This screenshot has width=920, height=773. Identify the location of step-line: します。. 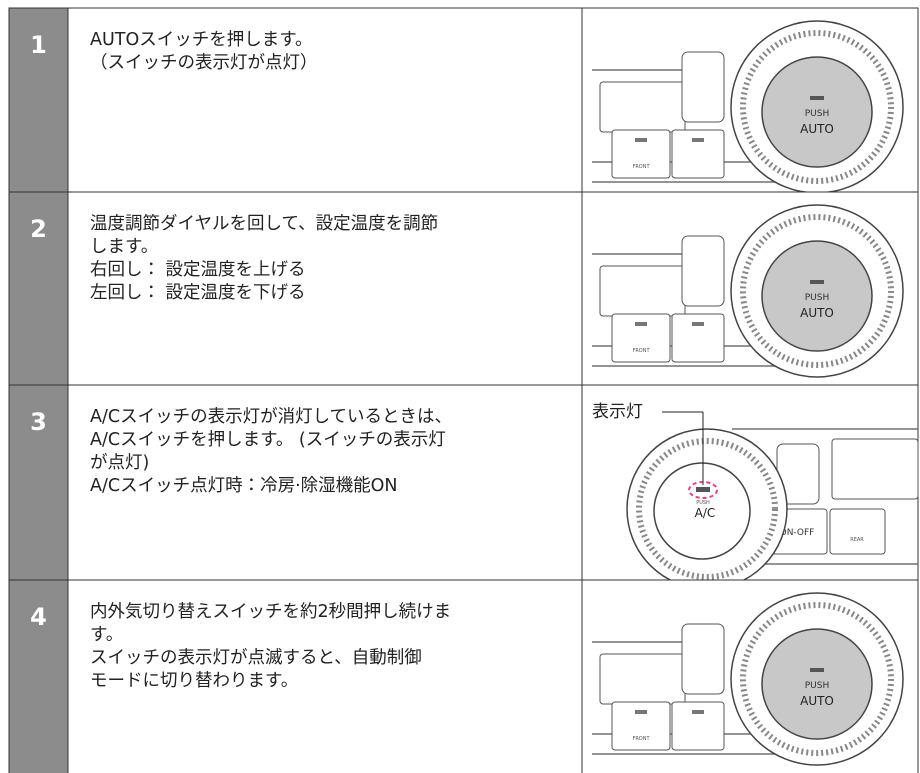
(124, 247).